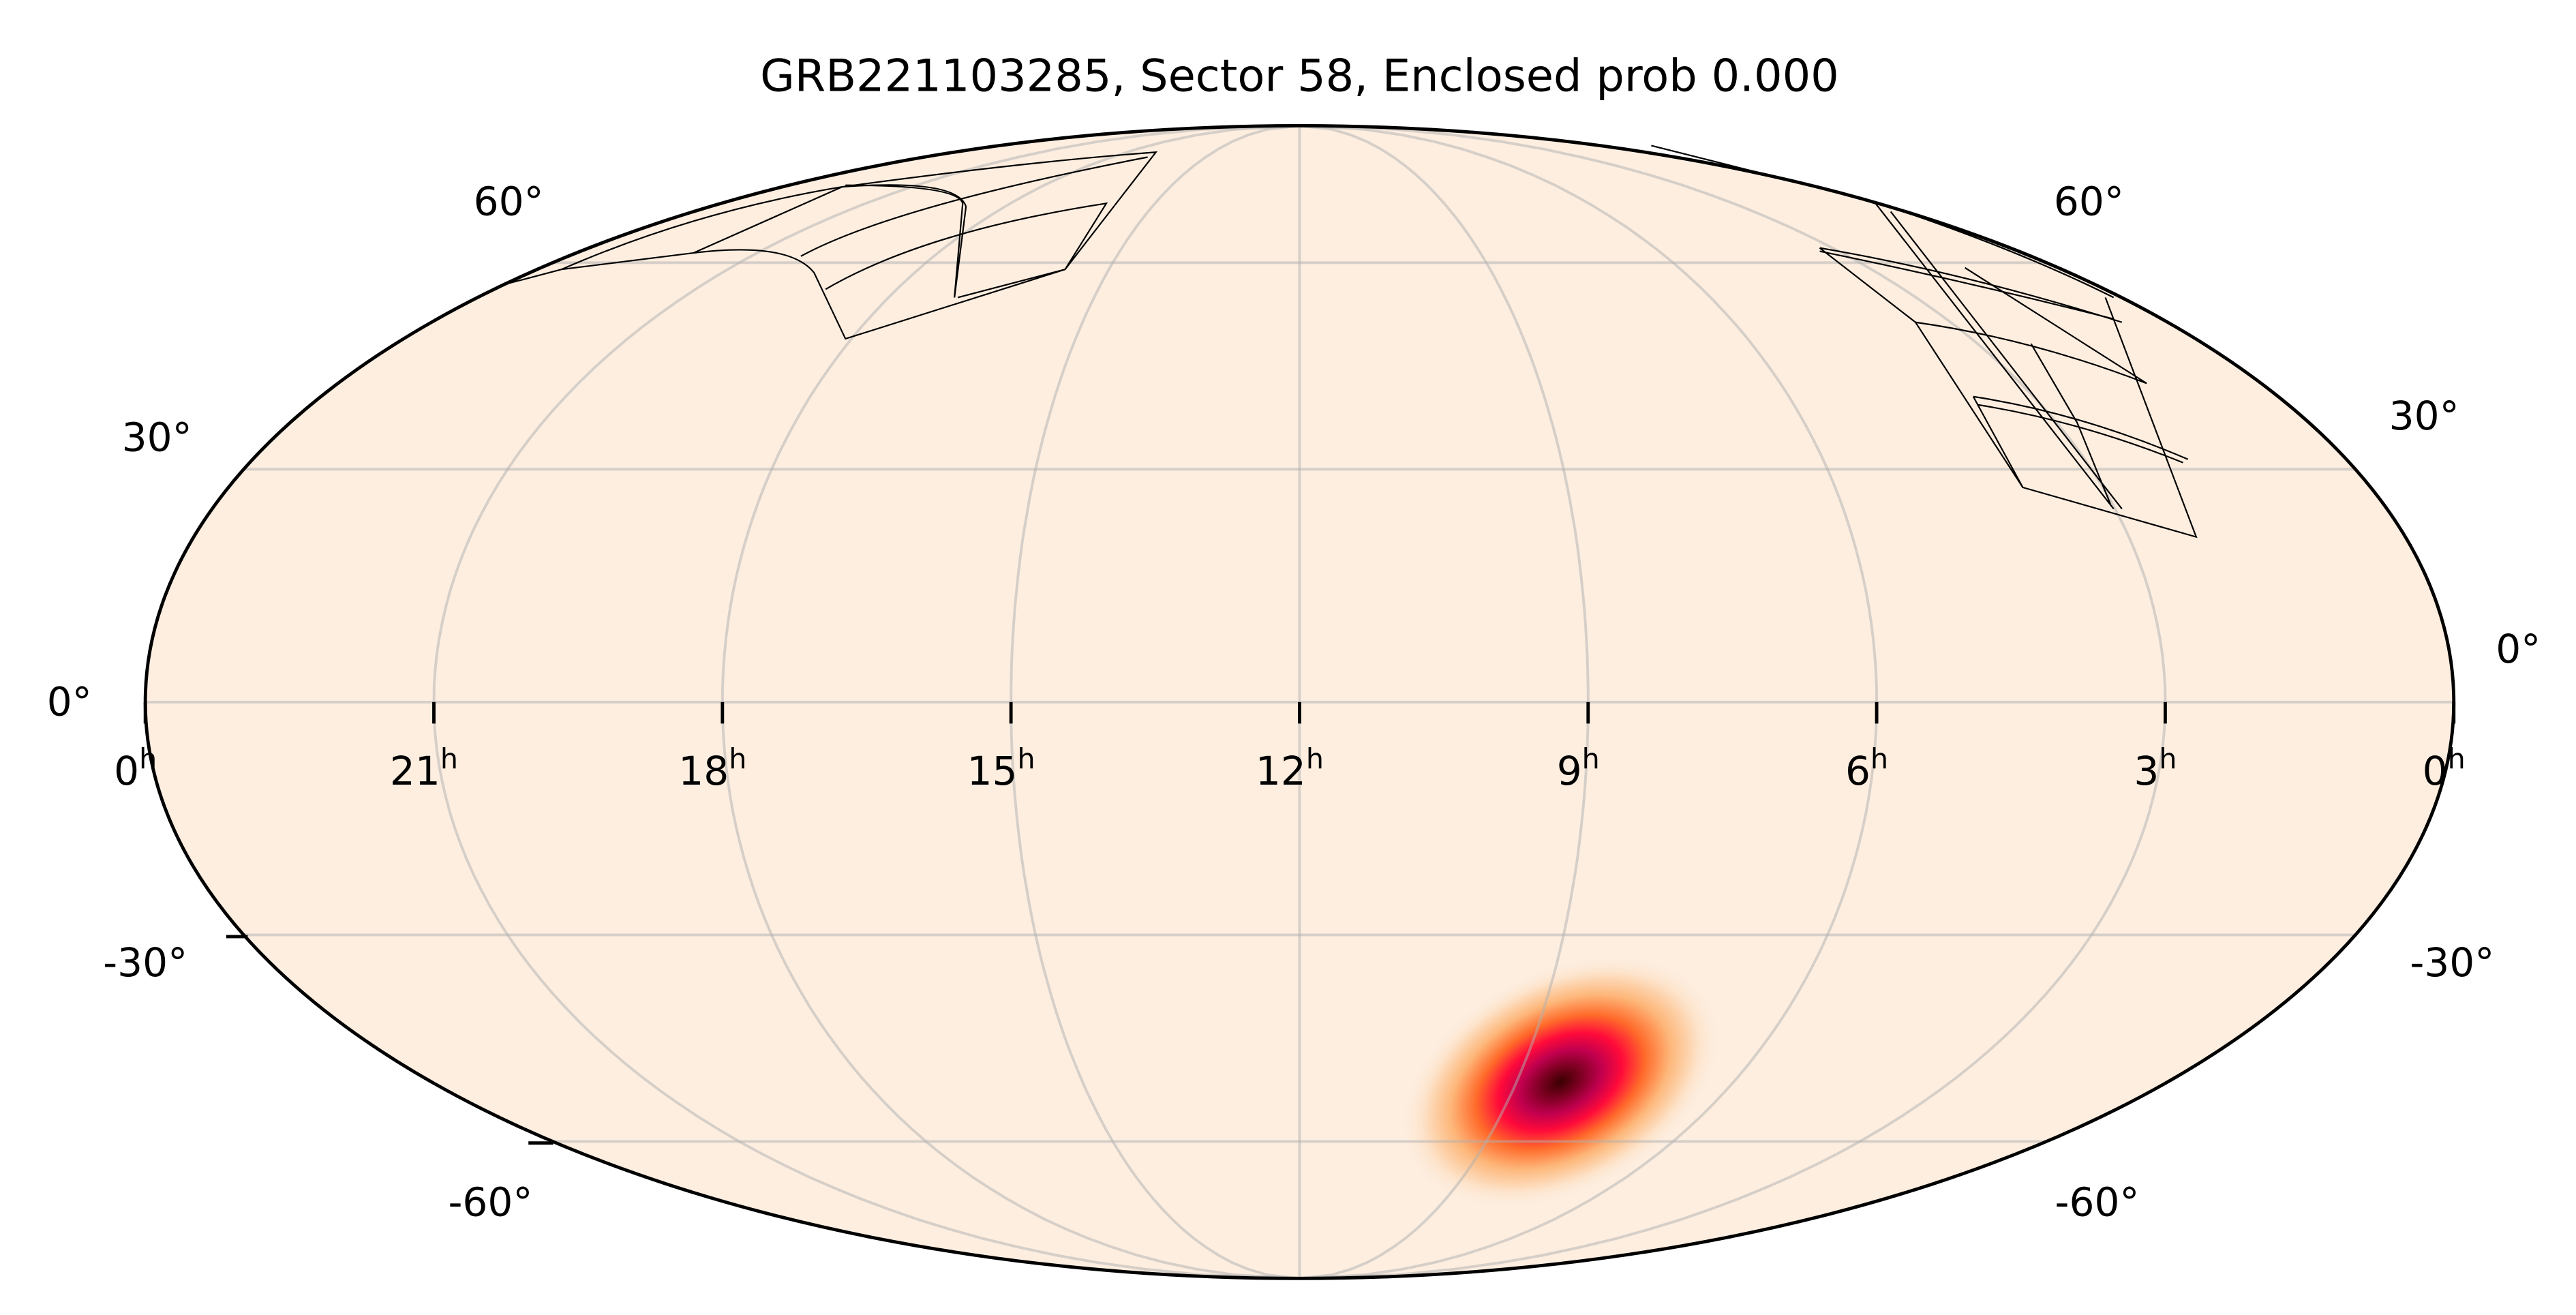 This screenshot has height=1315, width=2576. What do you see at coordinates (157, 437) in the screenshot?
I see `dec-tick-label-left: 30°` at bounding box center [157, 437].